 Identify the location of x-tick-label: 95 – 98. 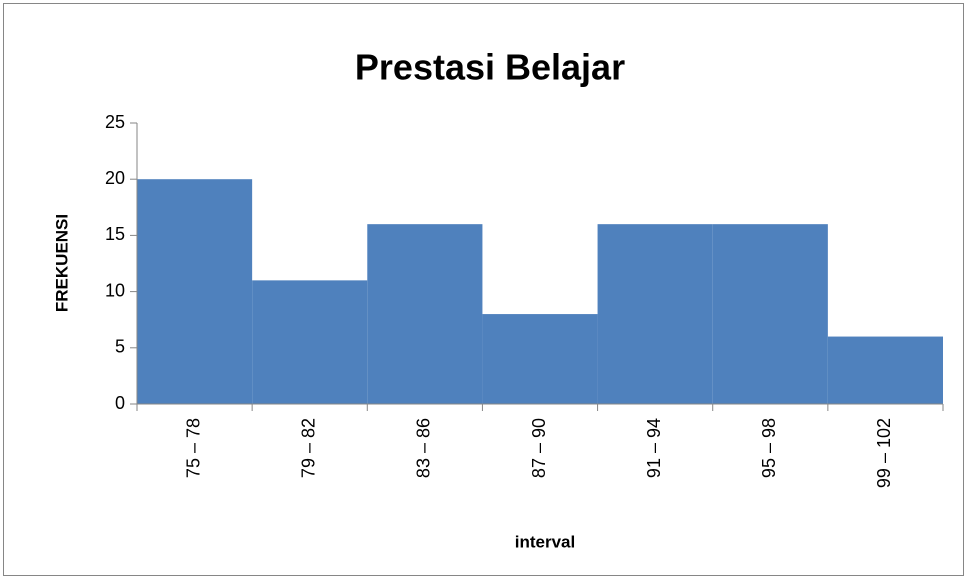
(769, 448).